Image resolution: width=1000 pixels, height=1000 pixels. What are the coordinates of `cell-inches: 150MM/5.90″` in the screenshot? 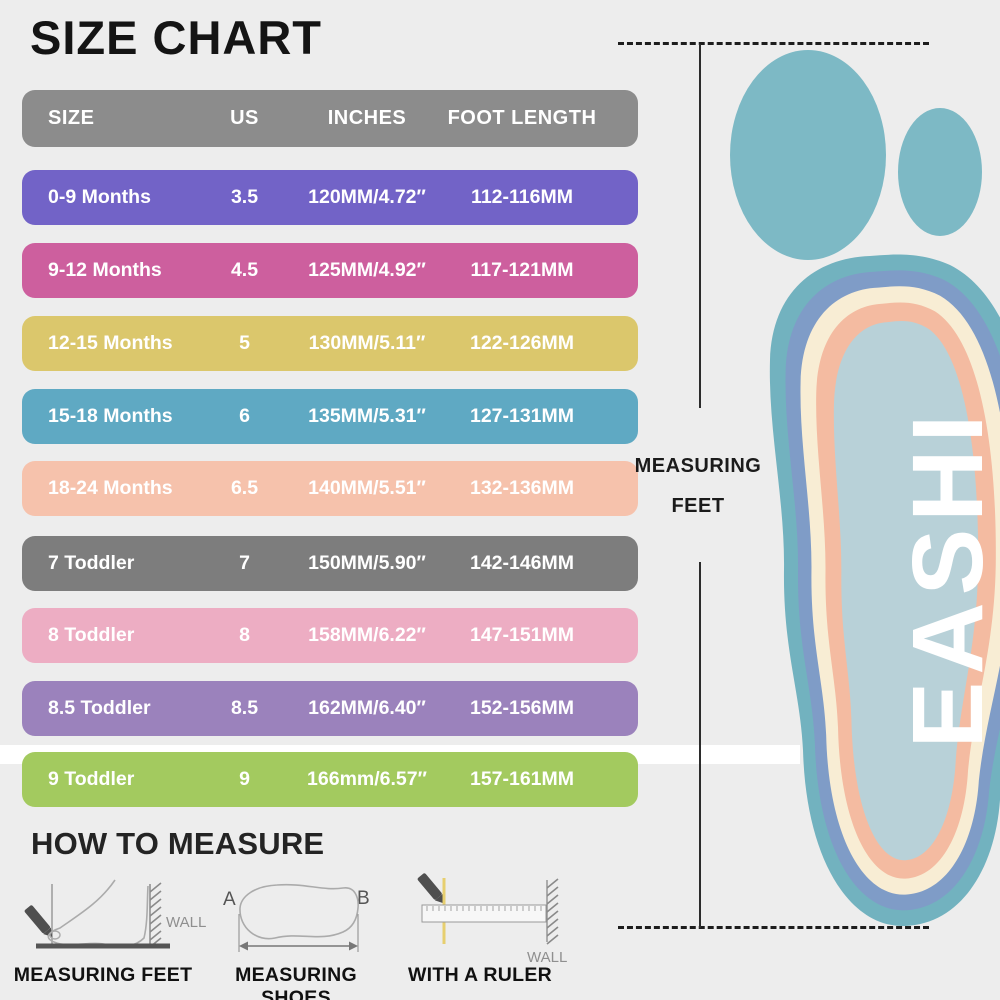 It's located at (367, 563).